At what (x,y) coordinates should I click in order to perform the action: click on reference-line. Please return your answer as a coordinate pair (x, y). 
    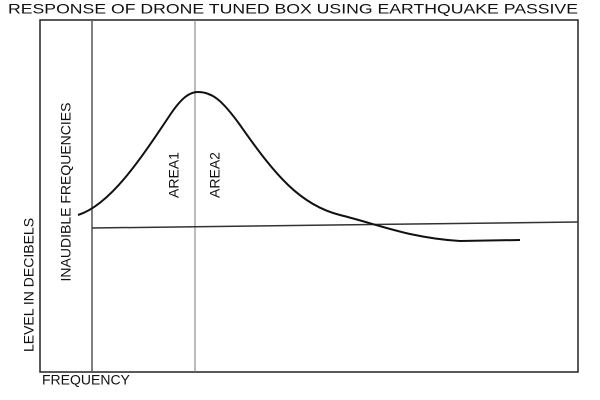
    Looking at the image, I should click on (335, 225).